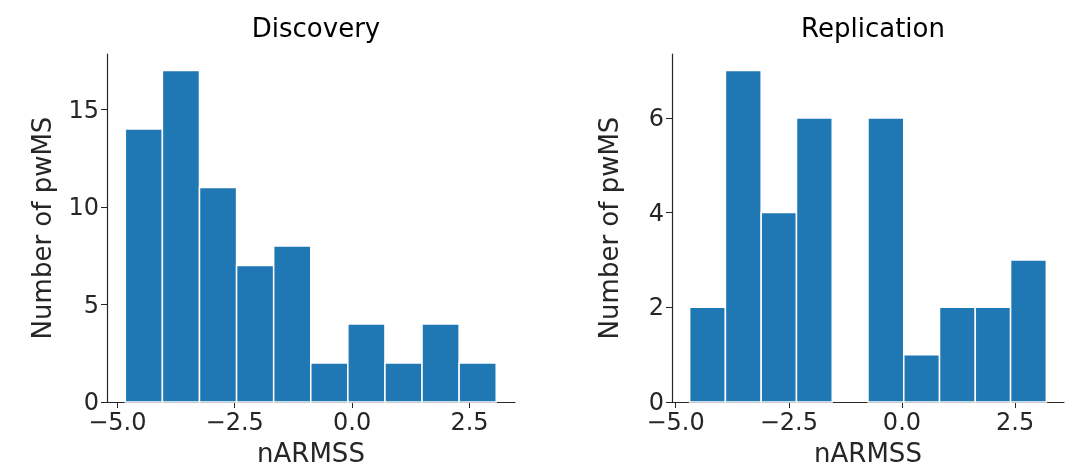 This screenshot has height=473, width=1072. Describe the element at coordinates (316, 28) in the screenshot. I see `chart-title: Discovery` at that location.